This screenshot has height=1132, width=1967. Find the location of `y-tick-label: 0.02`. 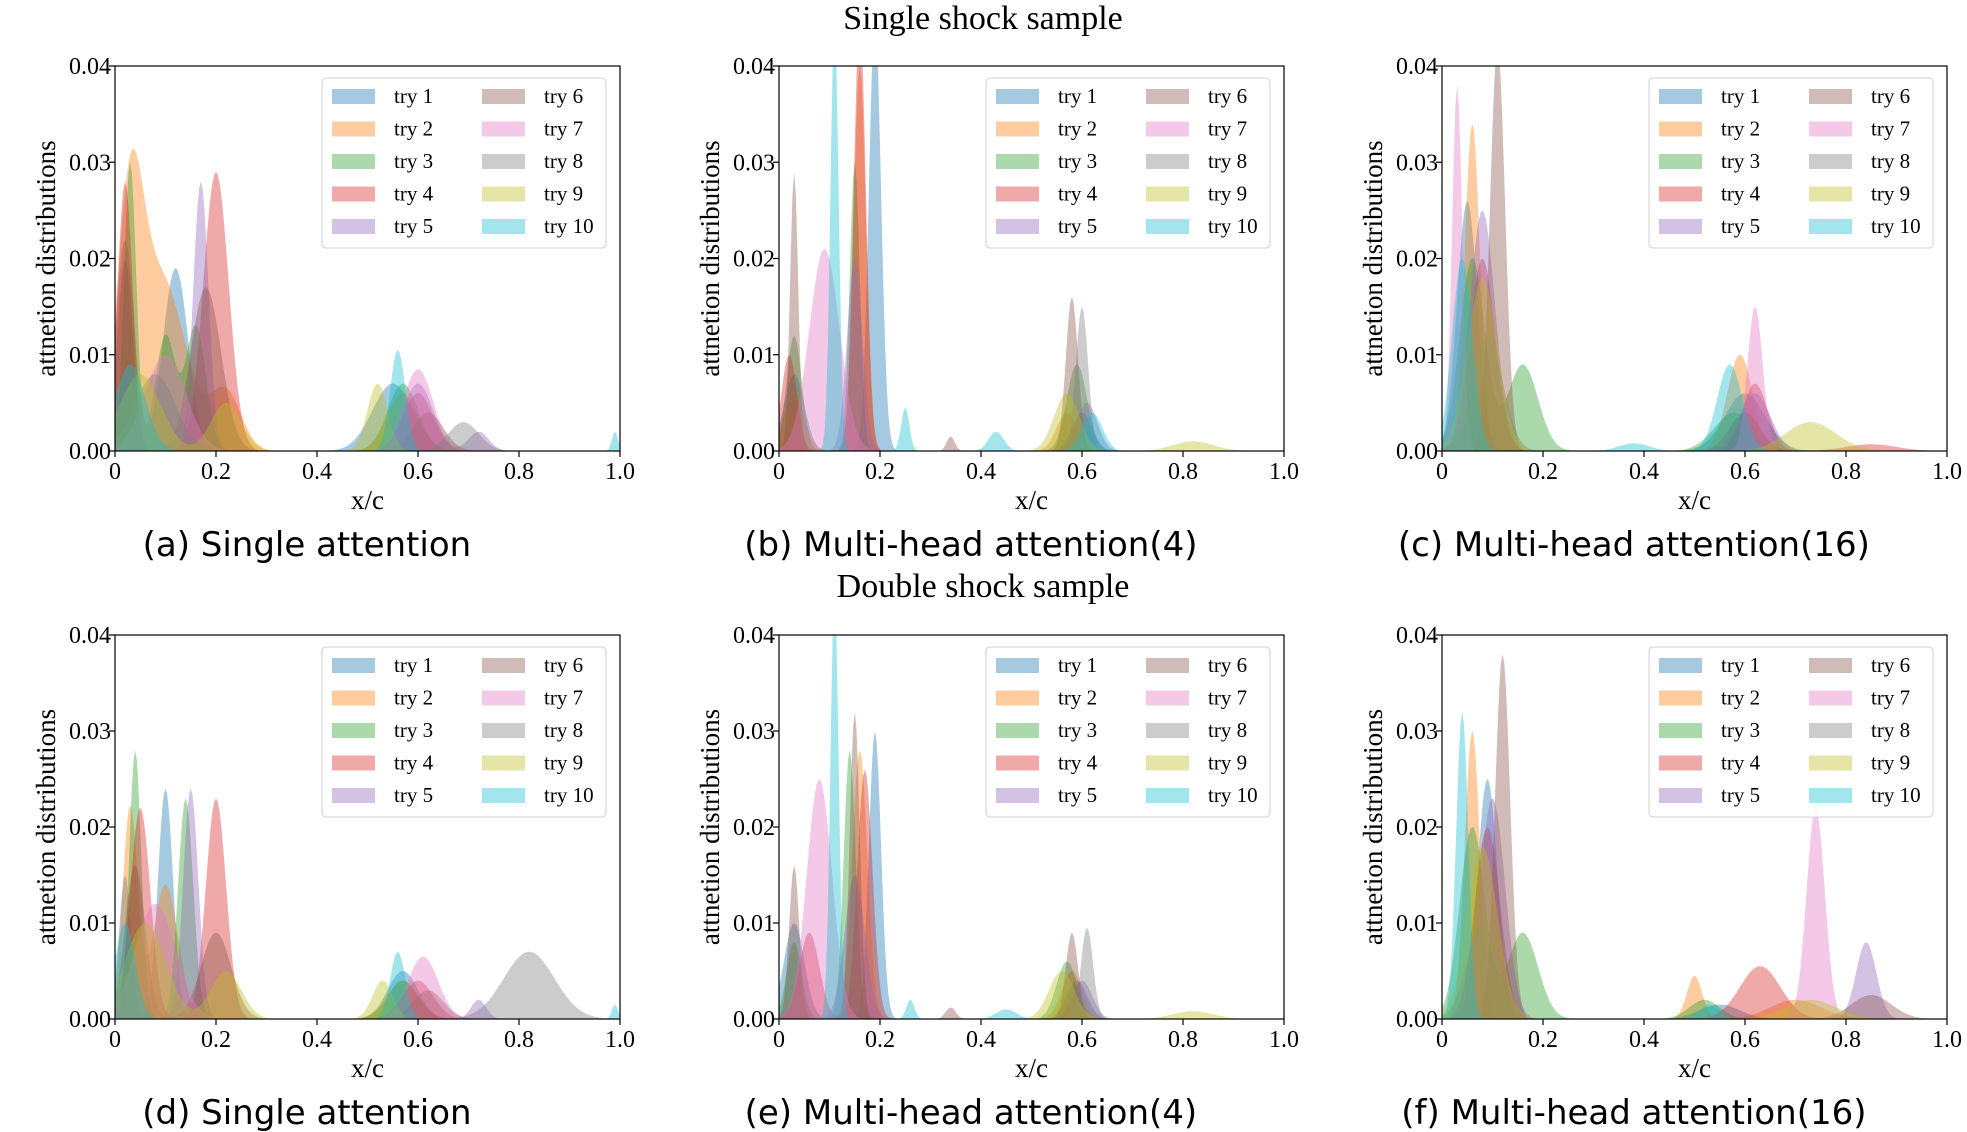

y-tick-label: 0.02 is located at coordinates (754, 260).